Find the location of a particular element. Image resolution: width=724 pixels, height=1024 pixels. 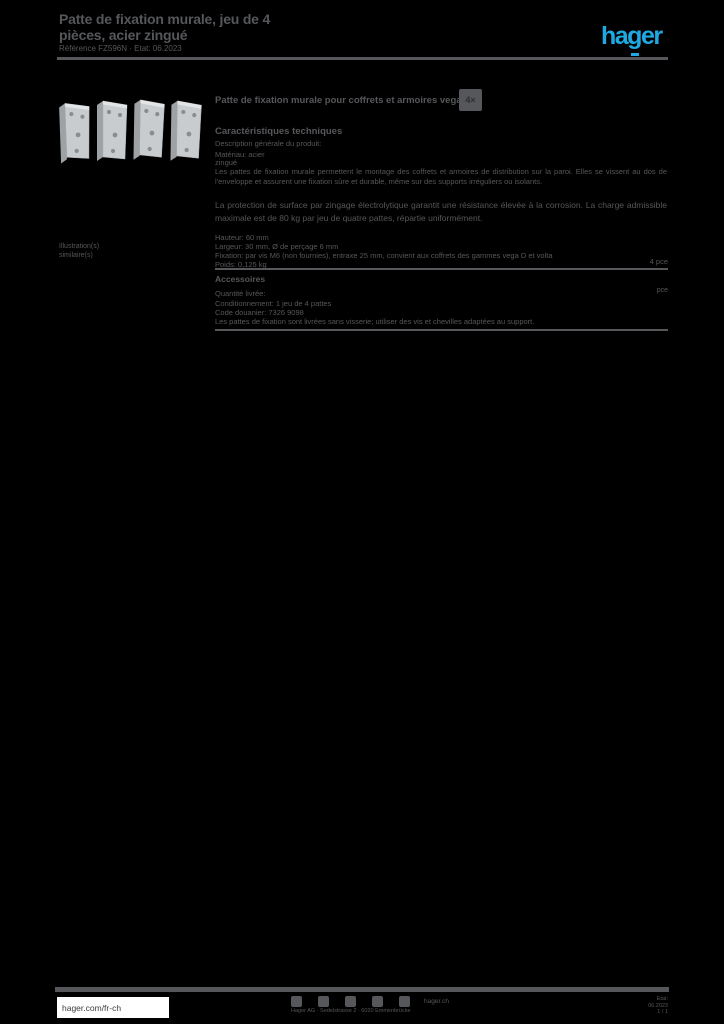

spec-row-height: Hauteur: 60 mm is located at coordinates (242, 237).